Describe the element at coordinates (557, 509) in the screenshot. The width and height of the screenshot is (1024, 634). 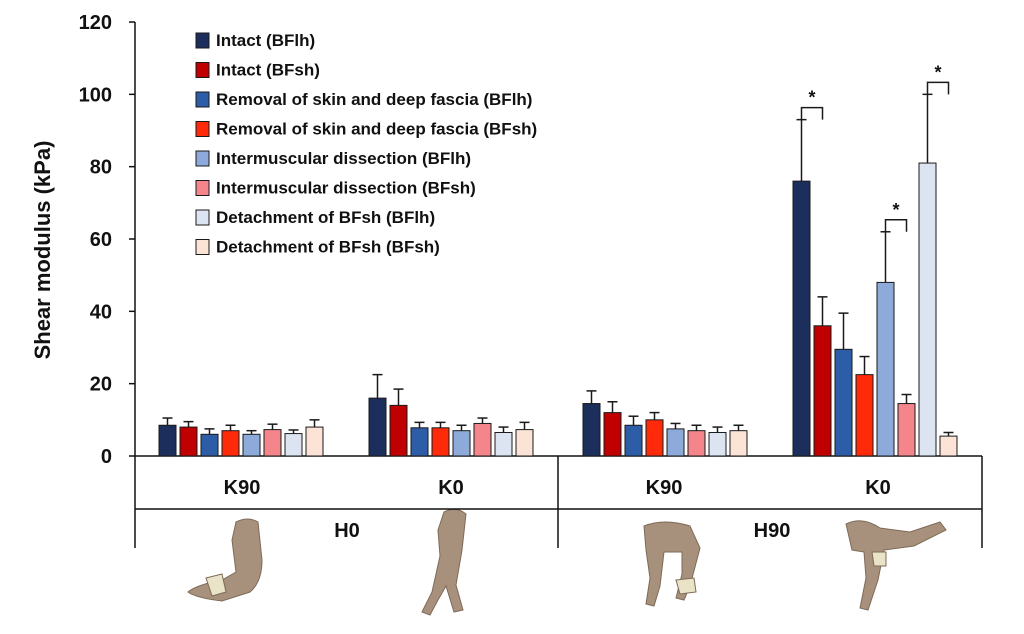
I see `category-labels: K90 K0 K90 K0 H0 H90` at that location.